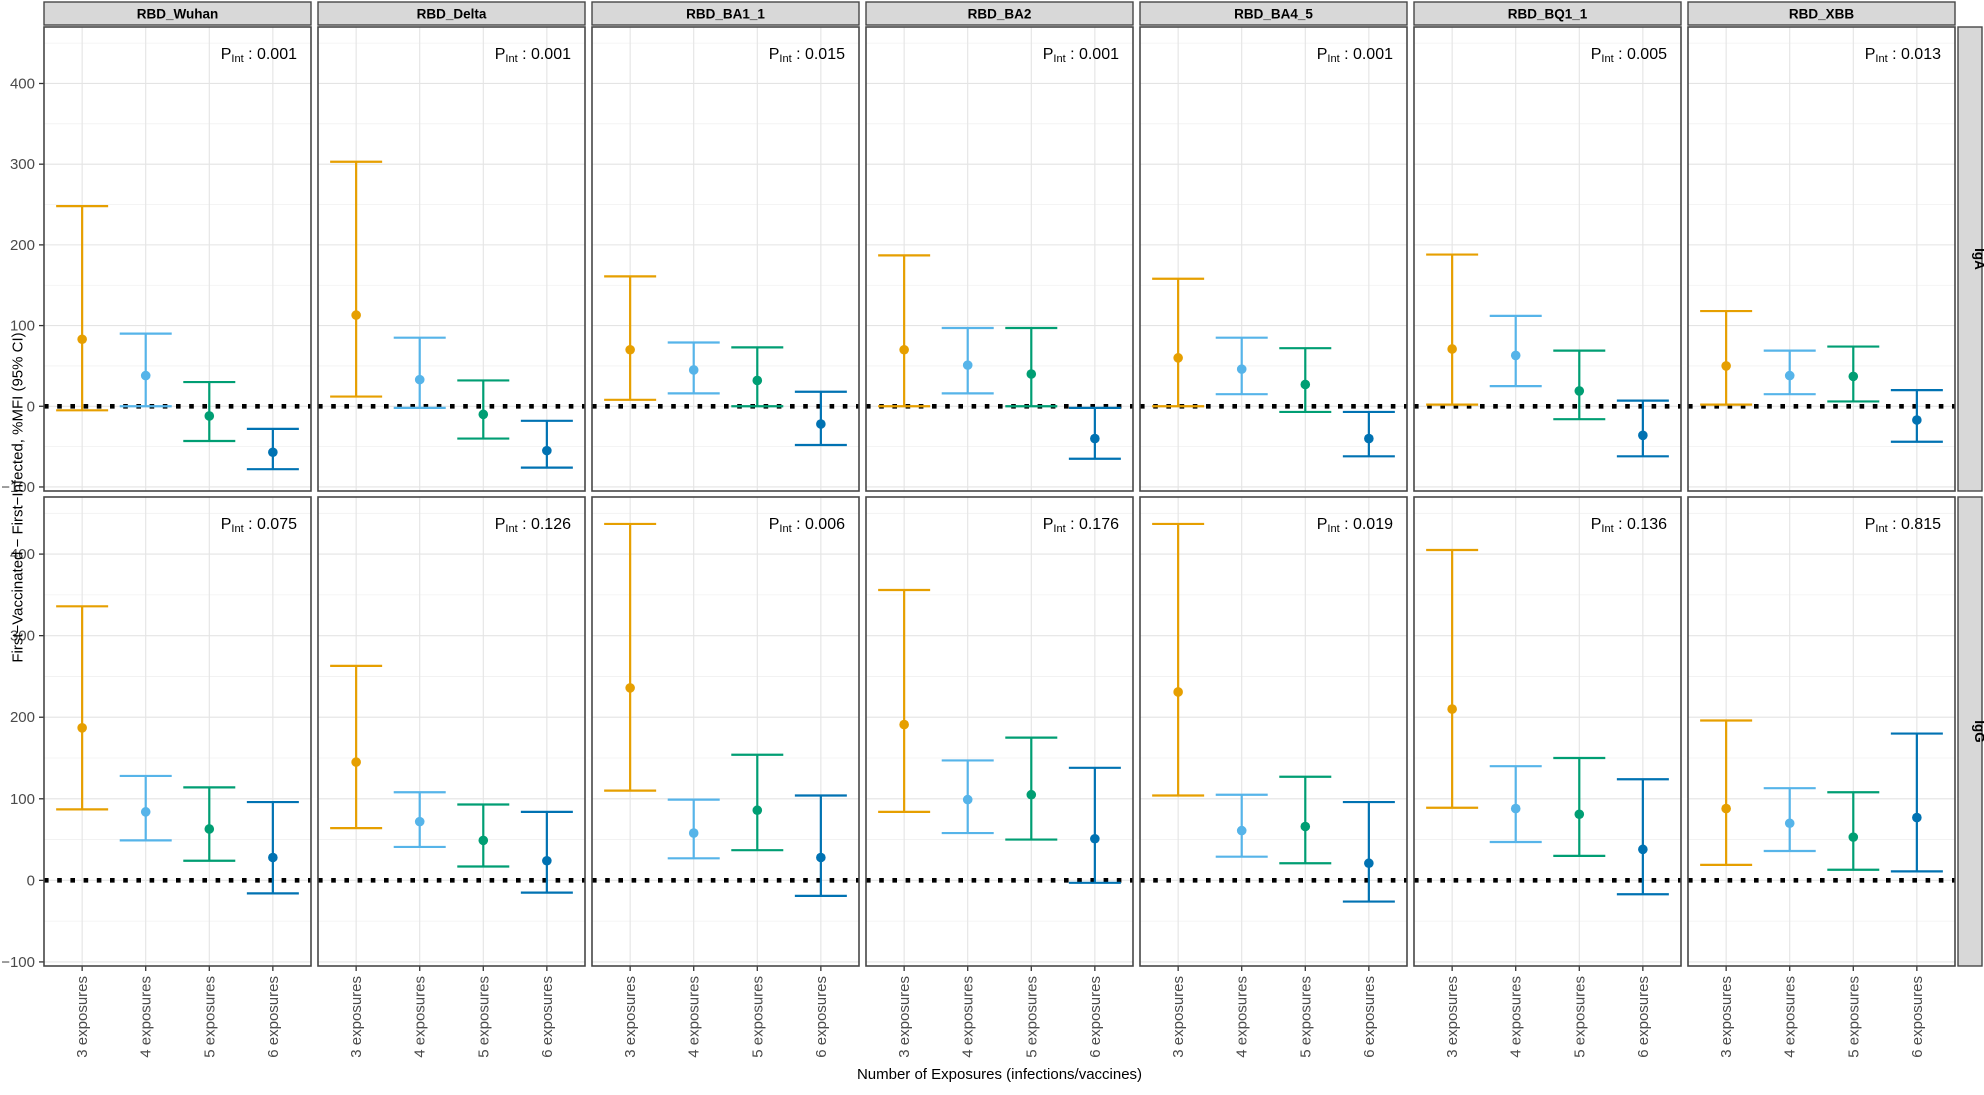  What do you see at coordinates (1903, 525) in the screenshot?
I see `p-interaction-label: PInt : 0.815` at bounding box center [1903, 525].